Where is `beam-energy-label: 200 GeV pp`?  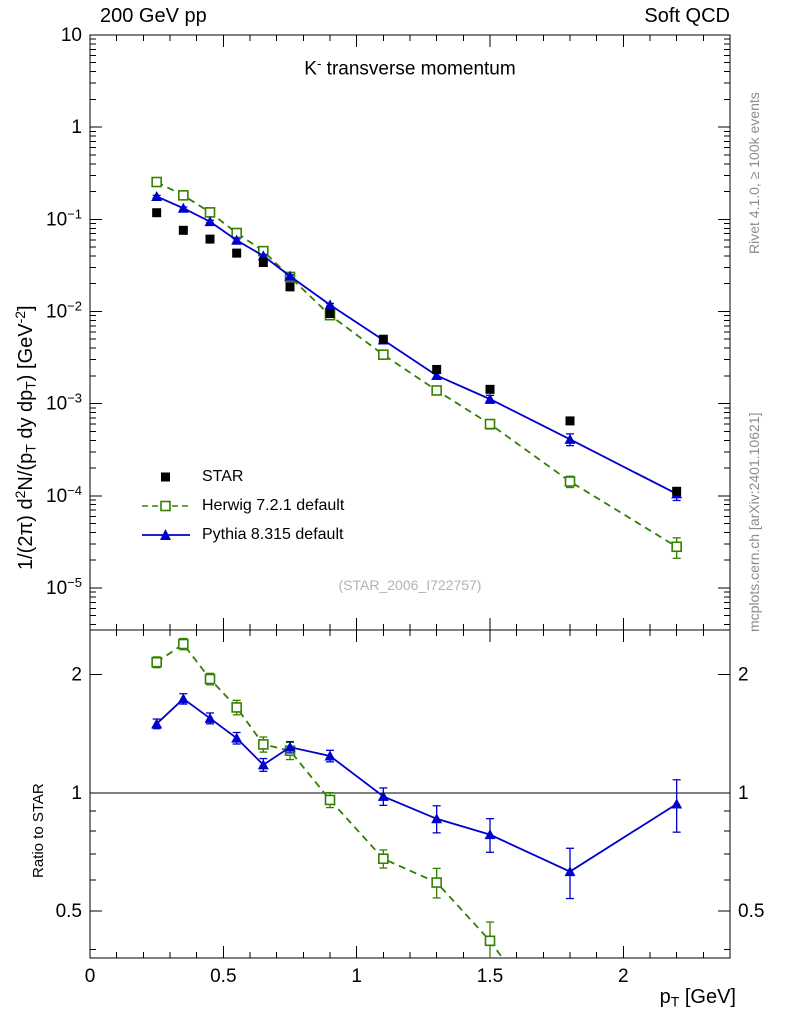 beam-energy-label: 200 GeV pp is located at coordinates (153, 16).